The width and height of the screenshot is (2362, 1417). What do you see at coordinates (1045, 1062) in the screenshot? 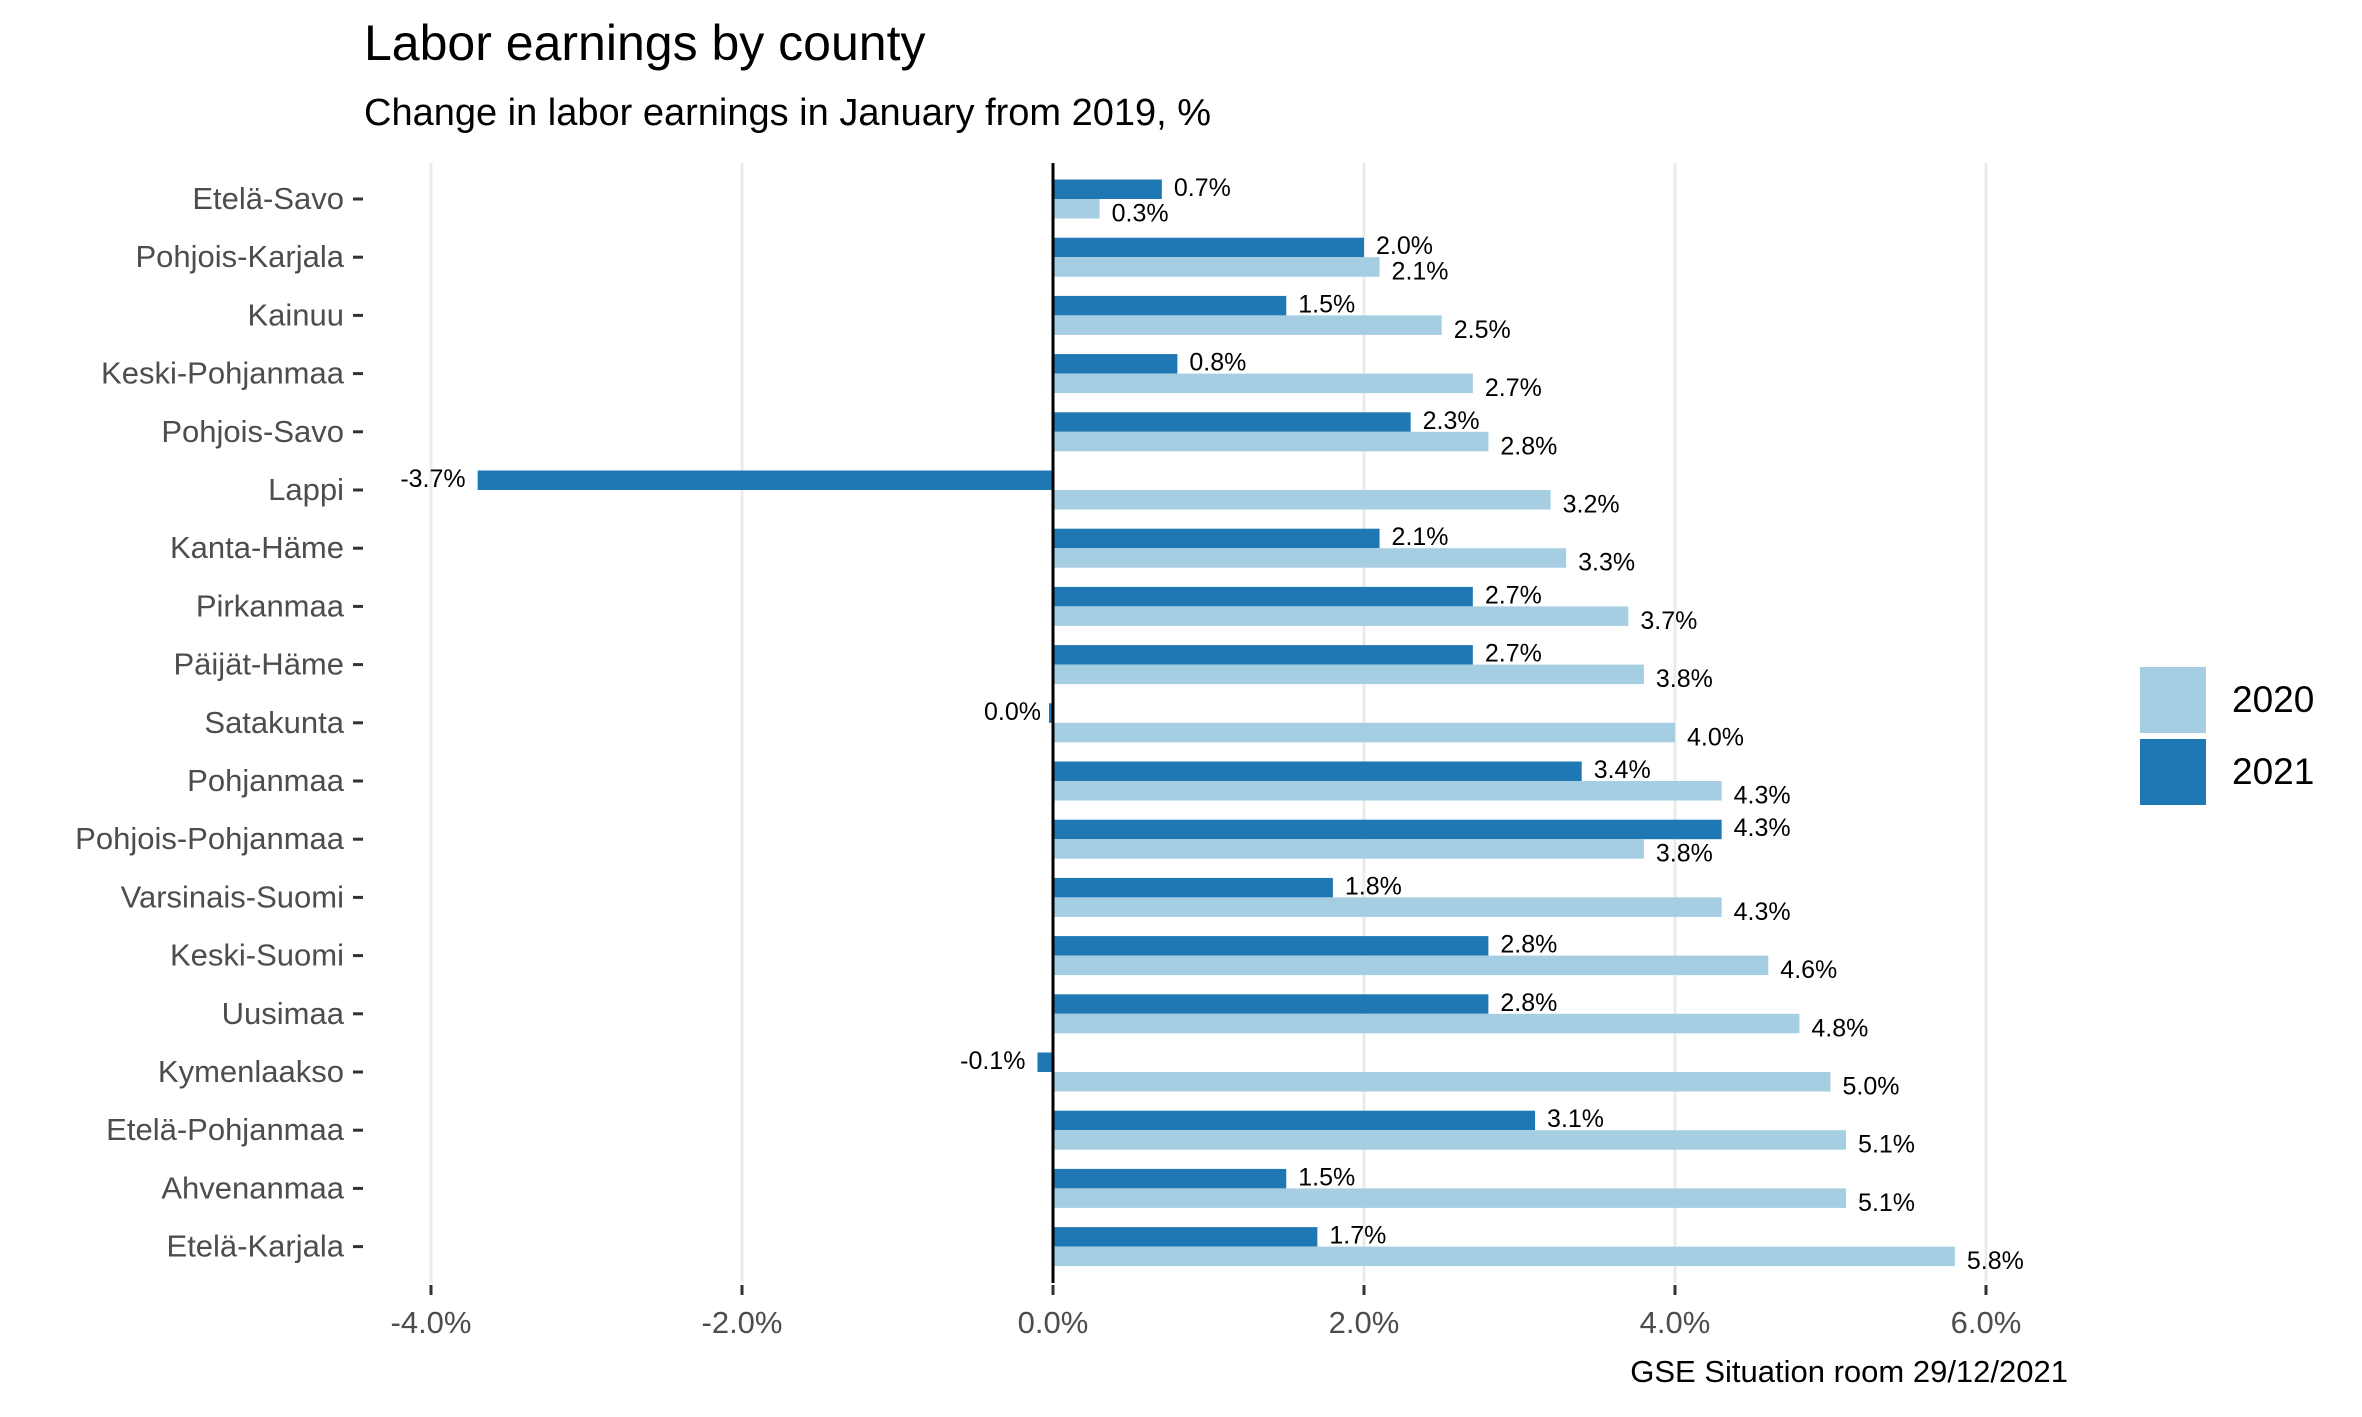
I see `bar-2021-kymenlaakso` at bounding box center [1045, 1062].